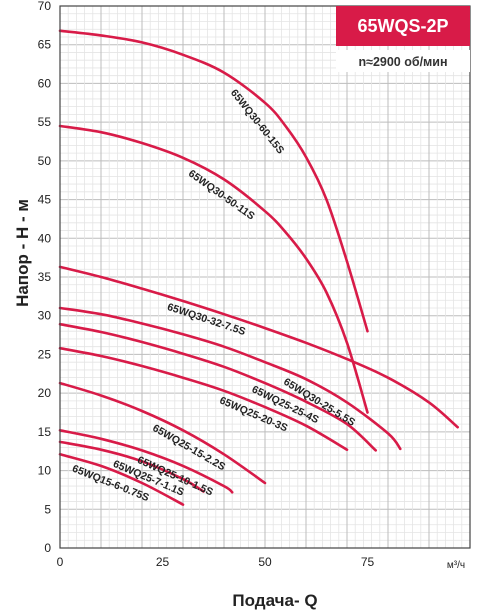 Image resolution: width=477 pixels, height=612 pixels. Describe the element at coordinates (45, 122) in the screenshot. I see `y-tick-label: 55` at that location.